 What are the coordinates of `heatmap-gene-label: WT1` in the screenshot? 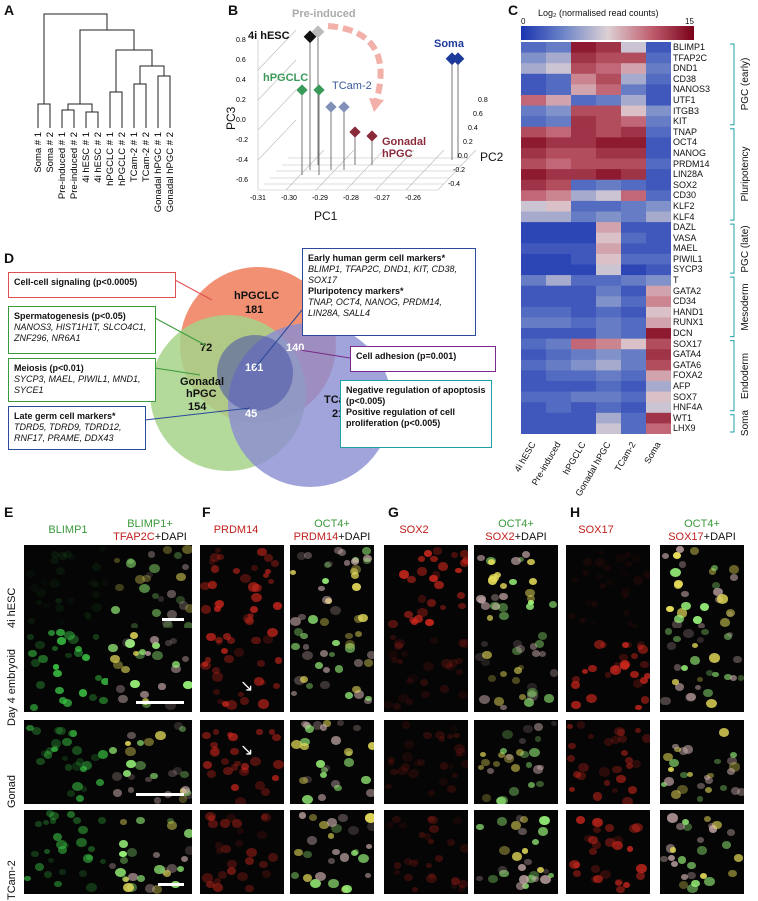 It's located at (682, 417).